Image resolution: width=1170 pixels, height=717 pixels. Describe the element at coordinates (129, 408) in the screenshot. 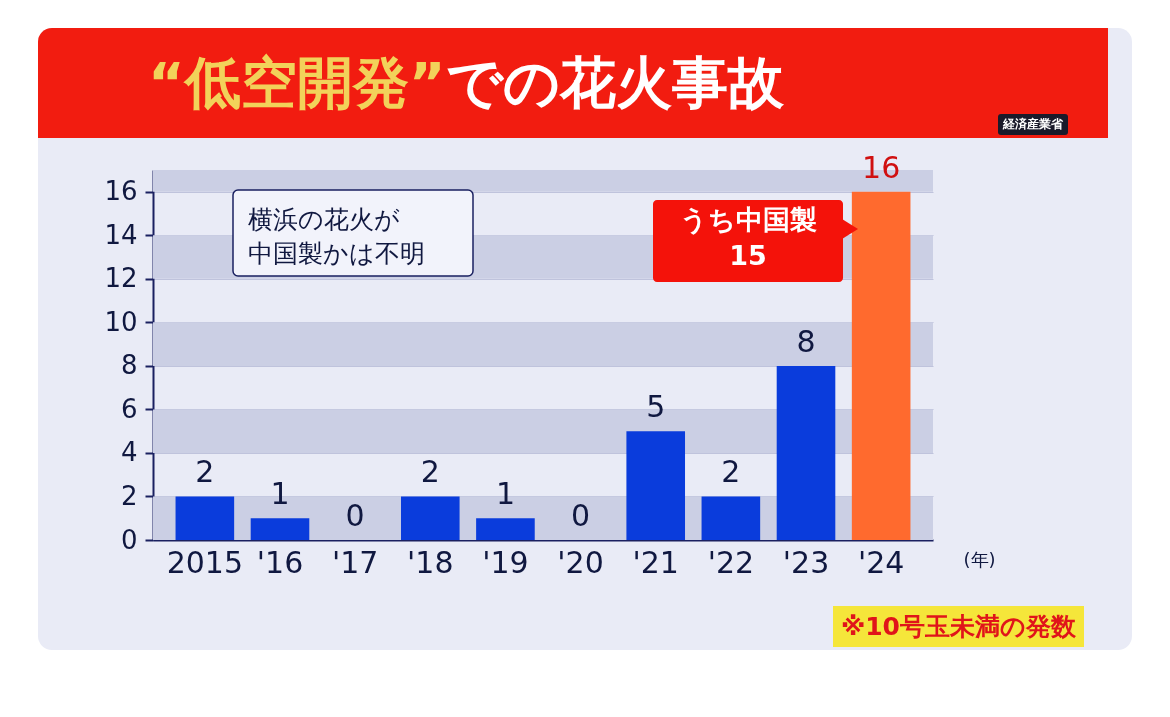

I see `y-tick-label: 6` at that location.